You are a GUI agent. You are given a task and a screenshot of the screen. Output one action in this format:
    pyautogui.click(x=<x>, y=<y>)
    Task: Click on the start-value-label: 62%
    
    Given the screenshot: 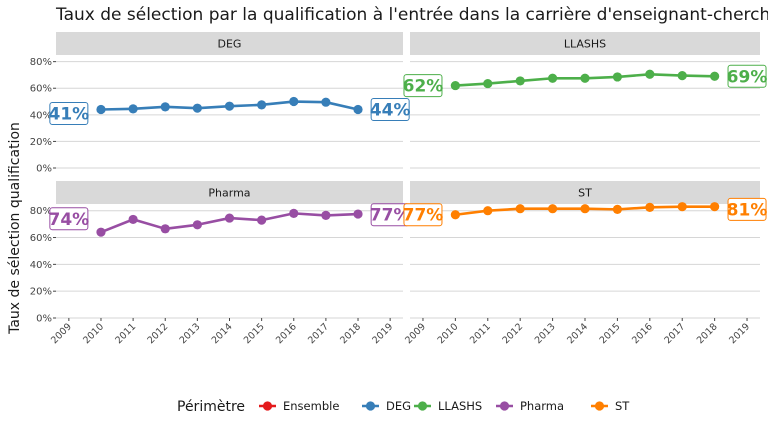 What is the action you would take?
    pyautogui.click(x=423, y=86)
    